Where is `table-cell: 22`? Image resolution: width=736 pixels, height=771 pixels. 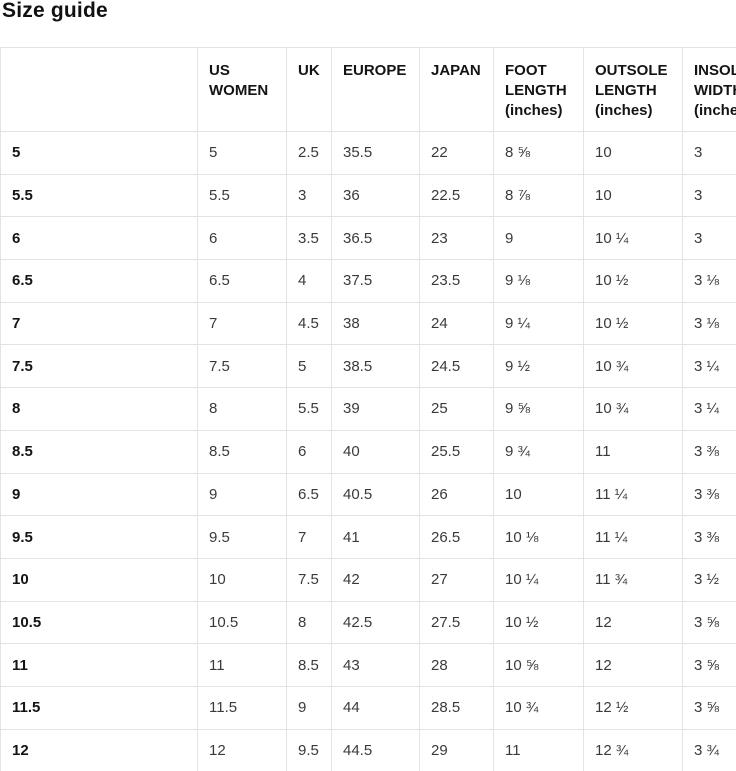
table-cell: 22 is located at coordinates (456, 153).